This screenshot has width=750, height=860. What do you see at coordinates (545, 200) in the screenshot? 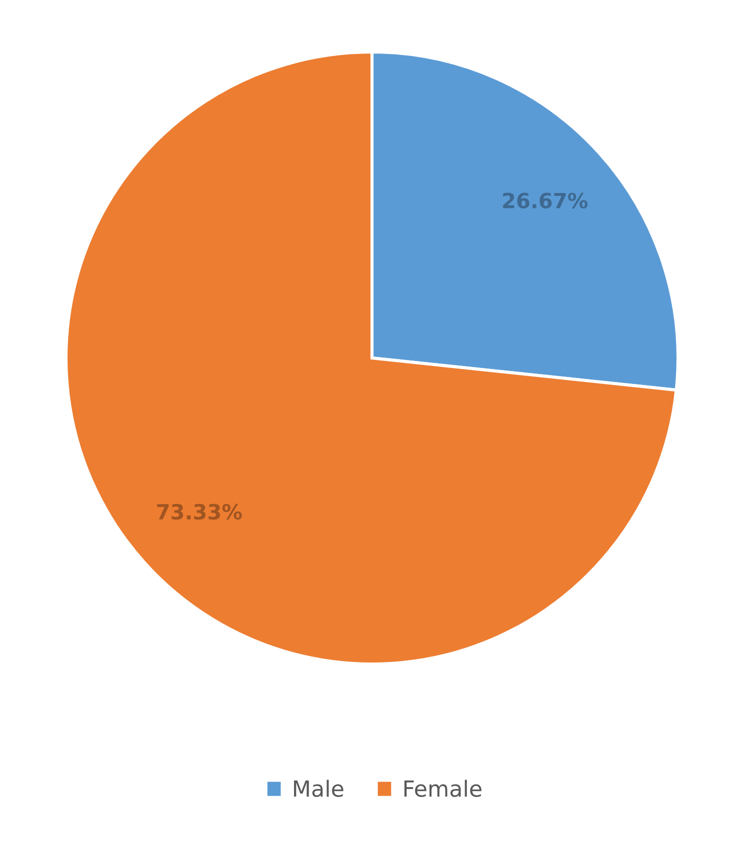
I see `data-label: 26.67%` at bounding box center [545, 200].